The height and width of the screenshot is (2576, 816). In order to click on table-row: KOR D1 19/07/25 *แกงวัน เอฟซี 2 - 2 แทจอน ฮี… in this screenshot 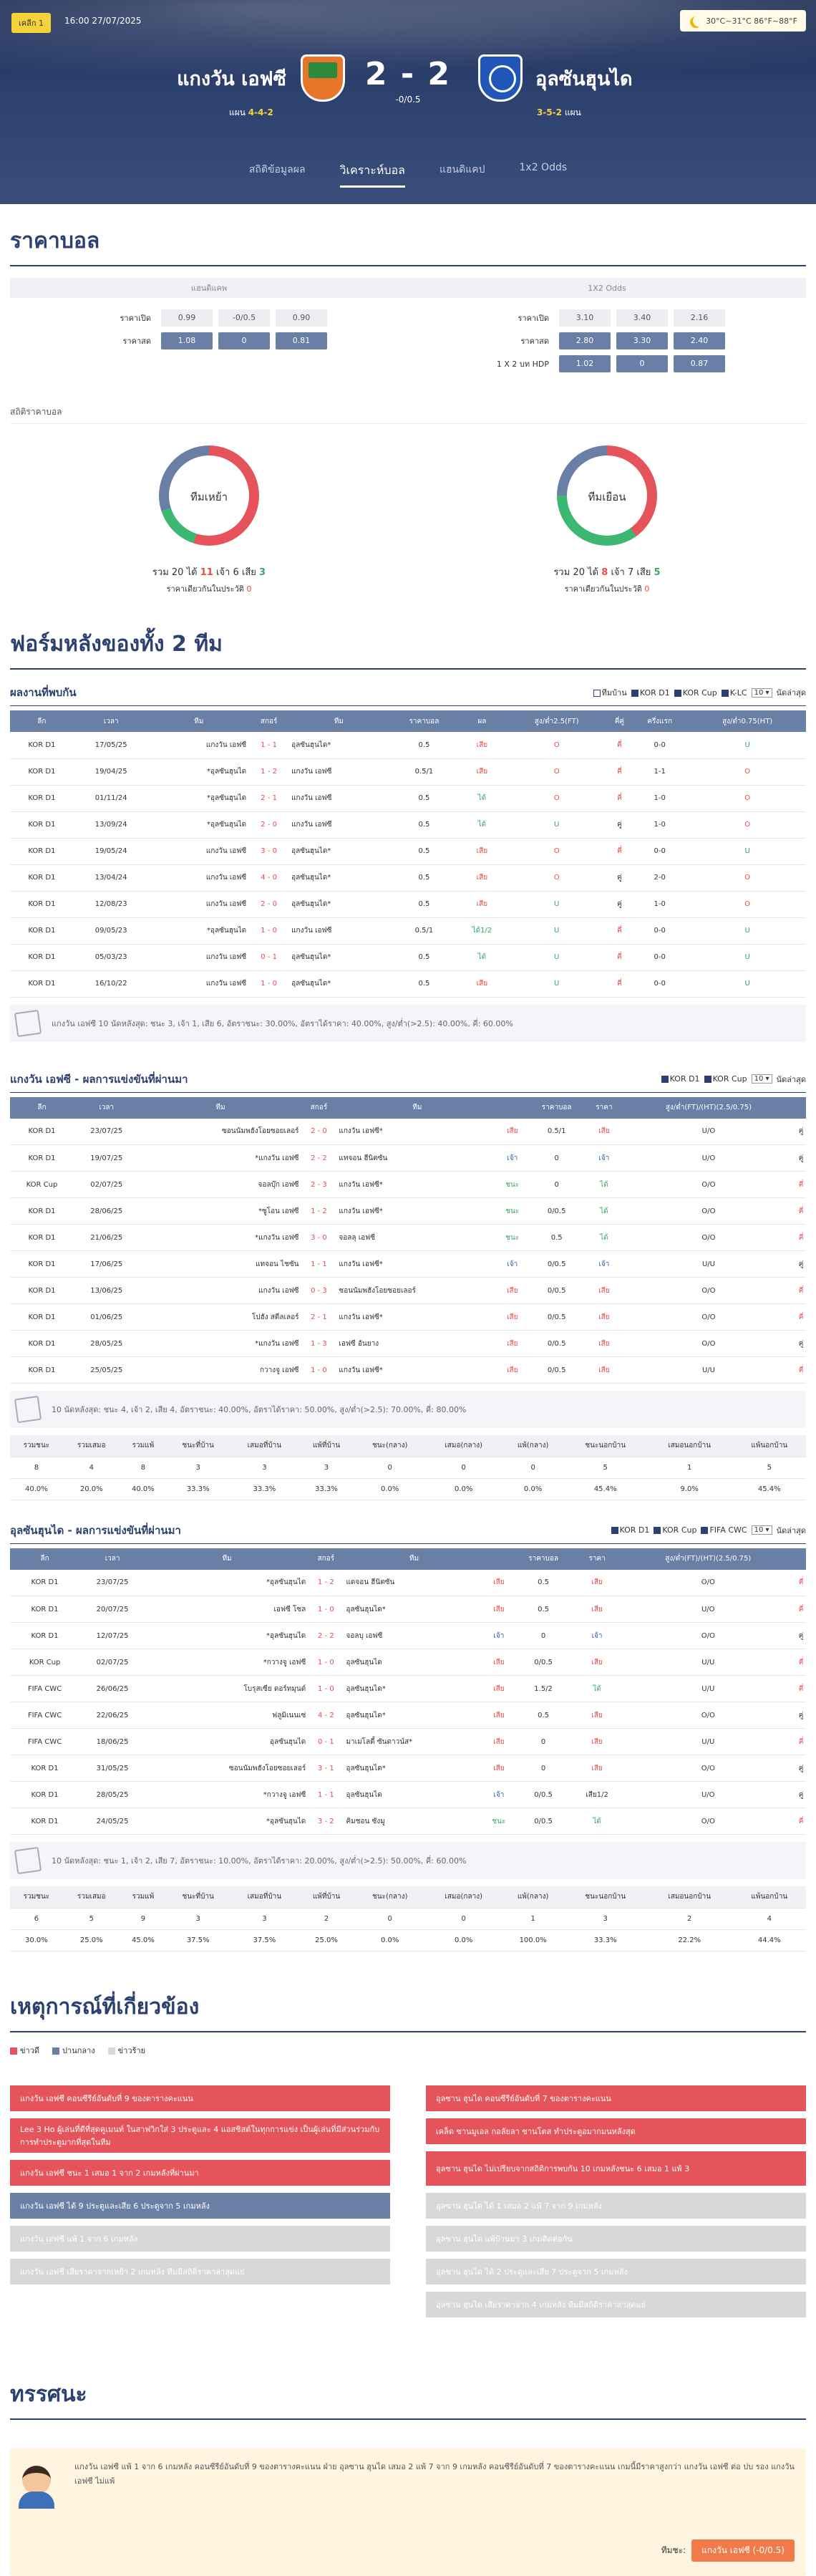, I will do `click(408, 1158)`.